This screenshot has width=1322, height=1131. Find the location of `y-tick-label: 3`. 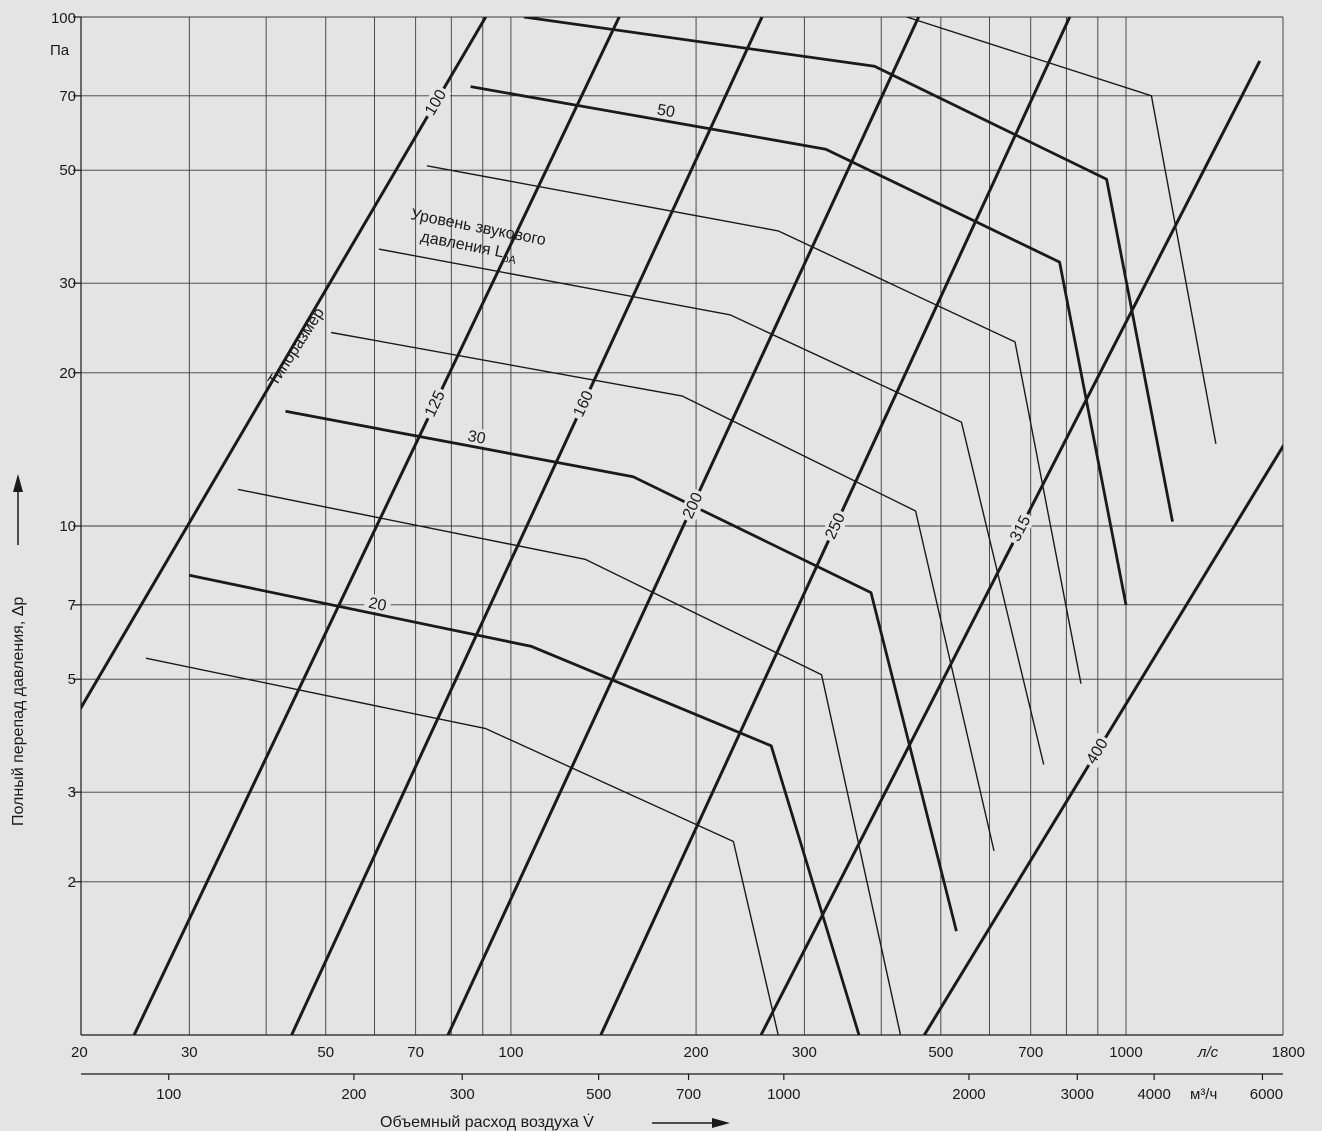

y-tick-label: 3 is located at coordinates (72, 792).